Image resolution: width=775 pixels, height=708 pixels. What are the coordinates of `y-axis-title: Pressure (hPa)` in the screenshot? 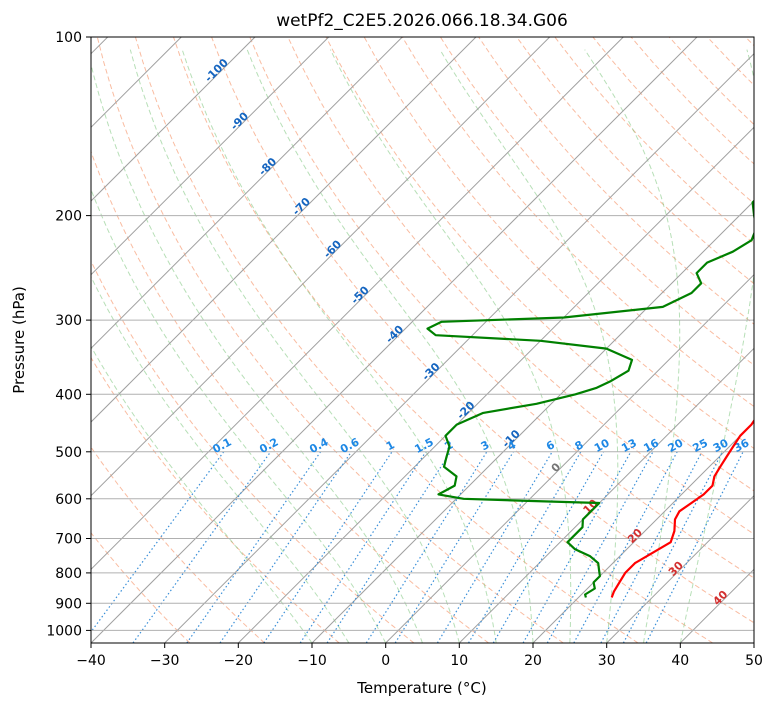 It's located at (19, 340).